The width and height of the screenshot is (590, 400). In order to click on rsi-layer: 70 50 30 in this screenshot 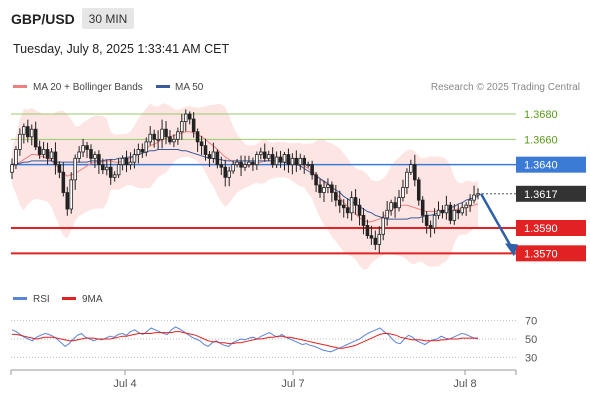, I will do `click(274, 340)`.